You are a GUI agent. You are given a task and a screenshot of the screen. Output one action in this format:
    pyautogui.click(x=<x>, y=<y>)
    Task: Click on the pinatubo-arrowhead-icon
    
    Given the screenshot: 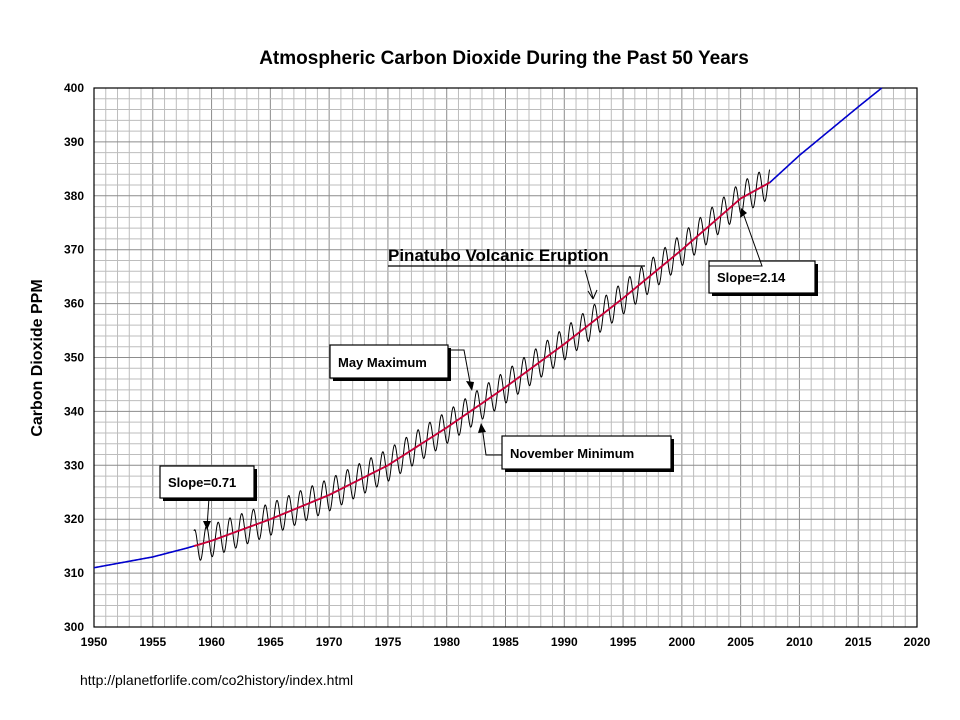 What is the action you would take?
    pyautogui.click(x=592, y=294)
    